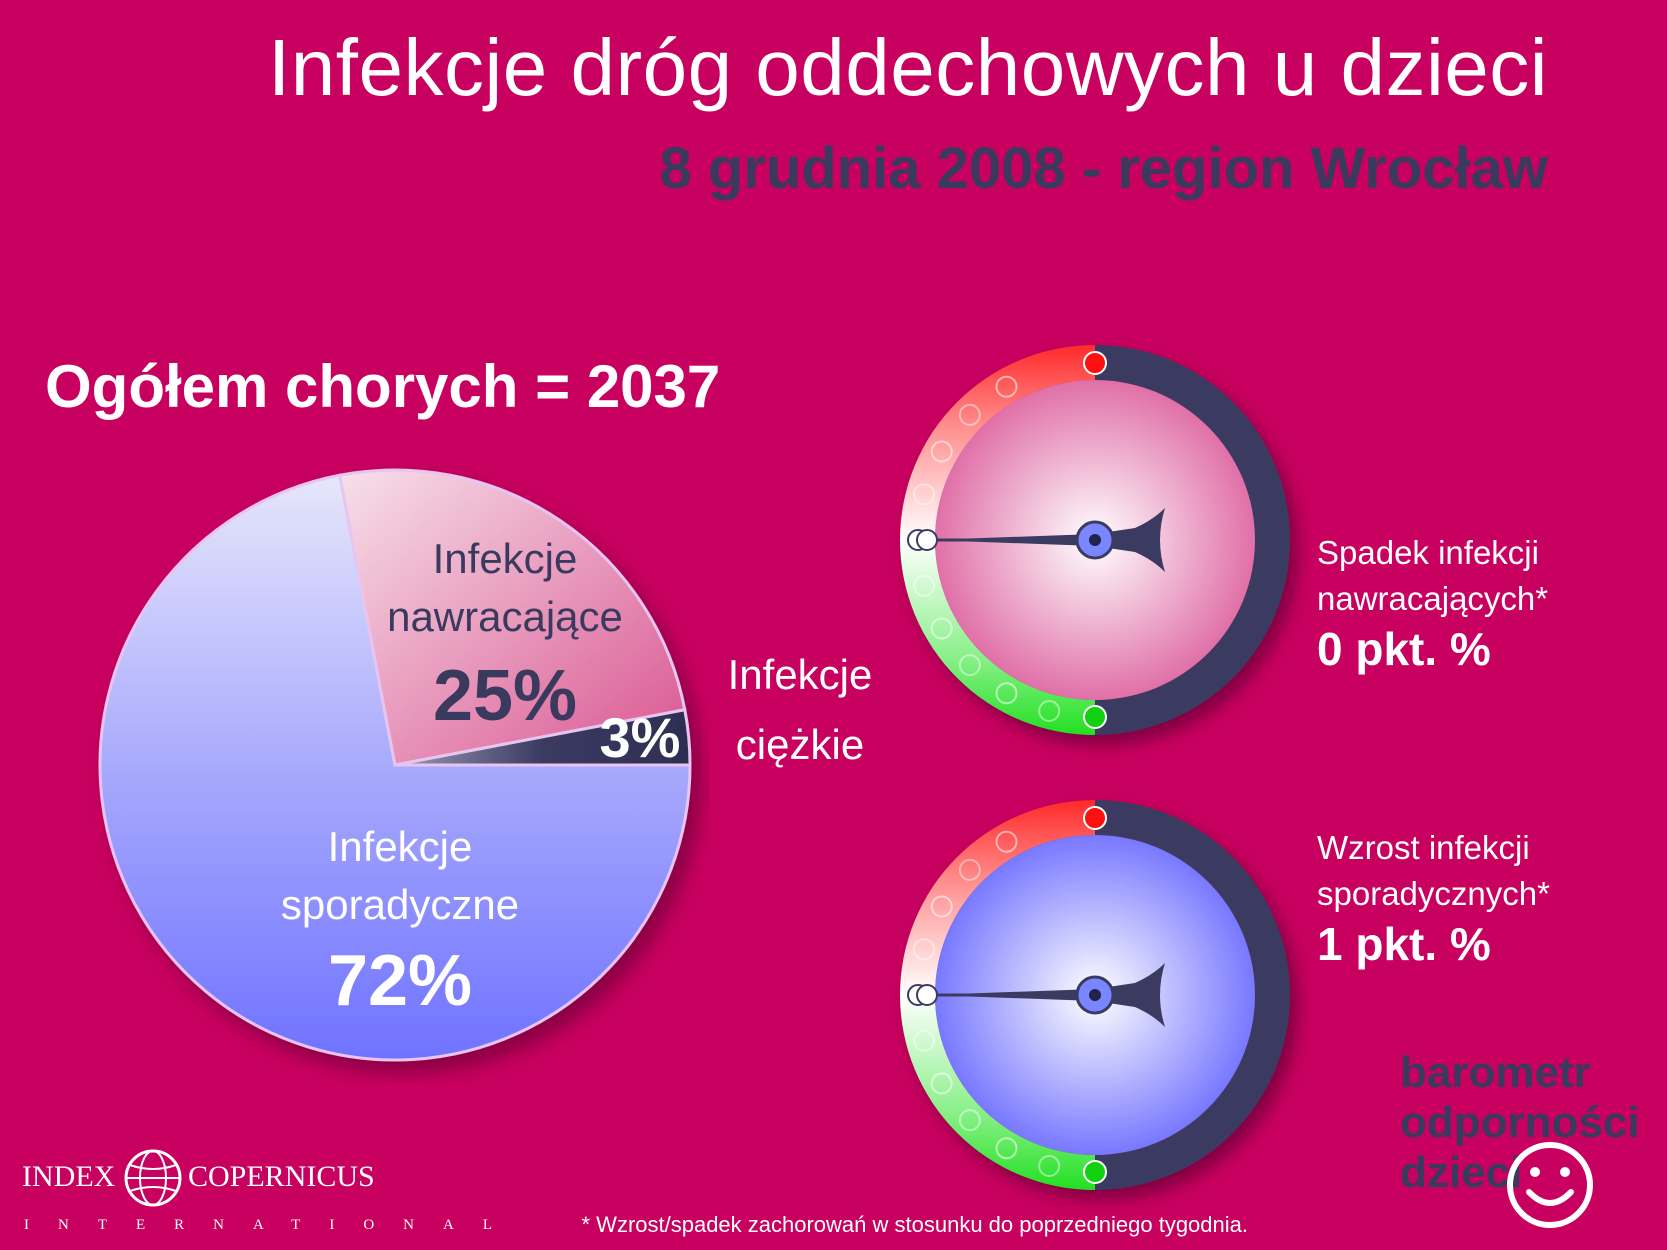  Describe the element at coordinates (800, 674) in the screenshot. I see `slice-label-severe-line1: Infekcje` at that location.